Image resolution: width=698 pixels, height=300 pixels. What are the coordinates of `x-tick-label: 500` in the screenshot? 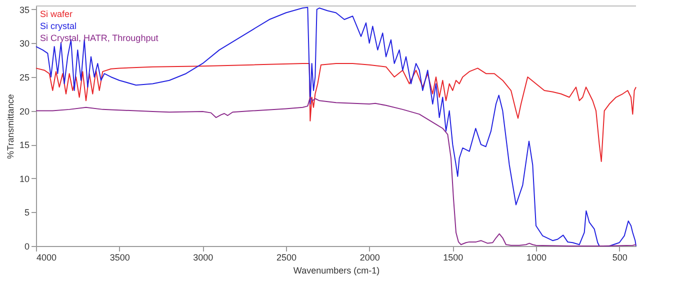 It's located at (620, 257).